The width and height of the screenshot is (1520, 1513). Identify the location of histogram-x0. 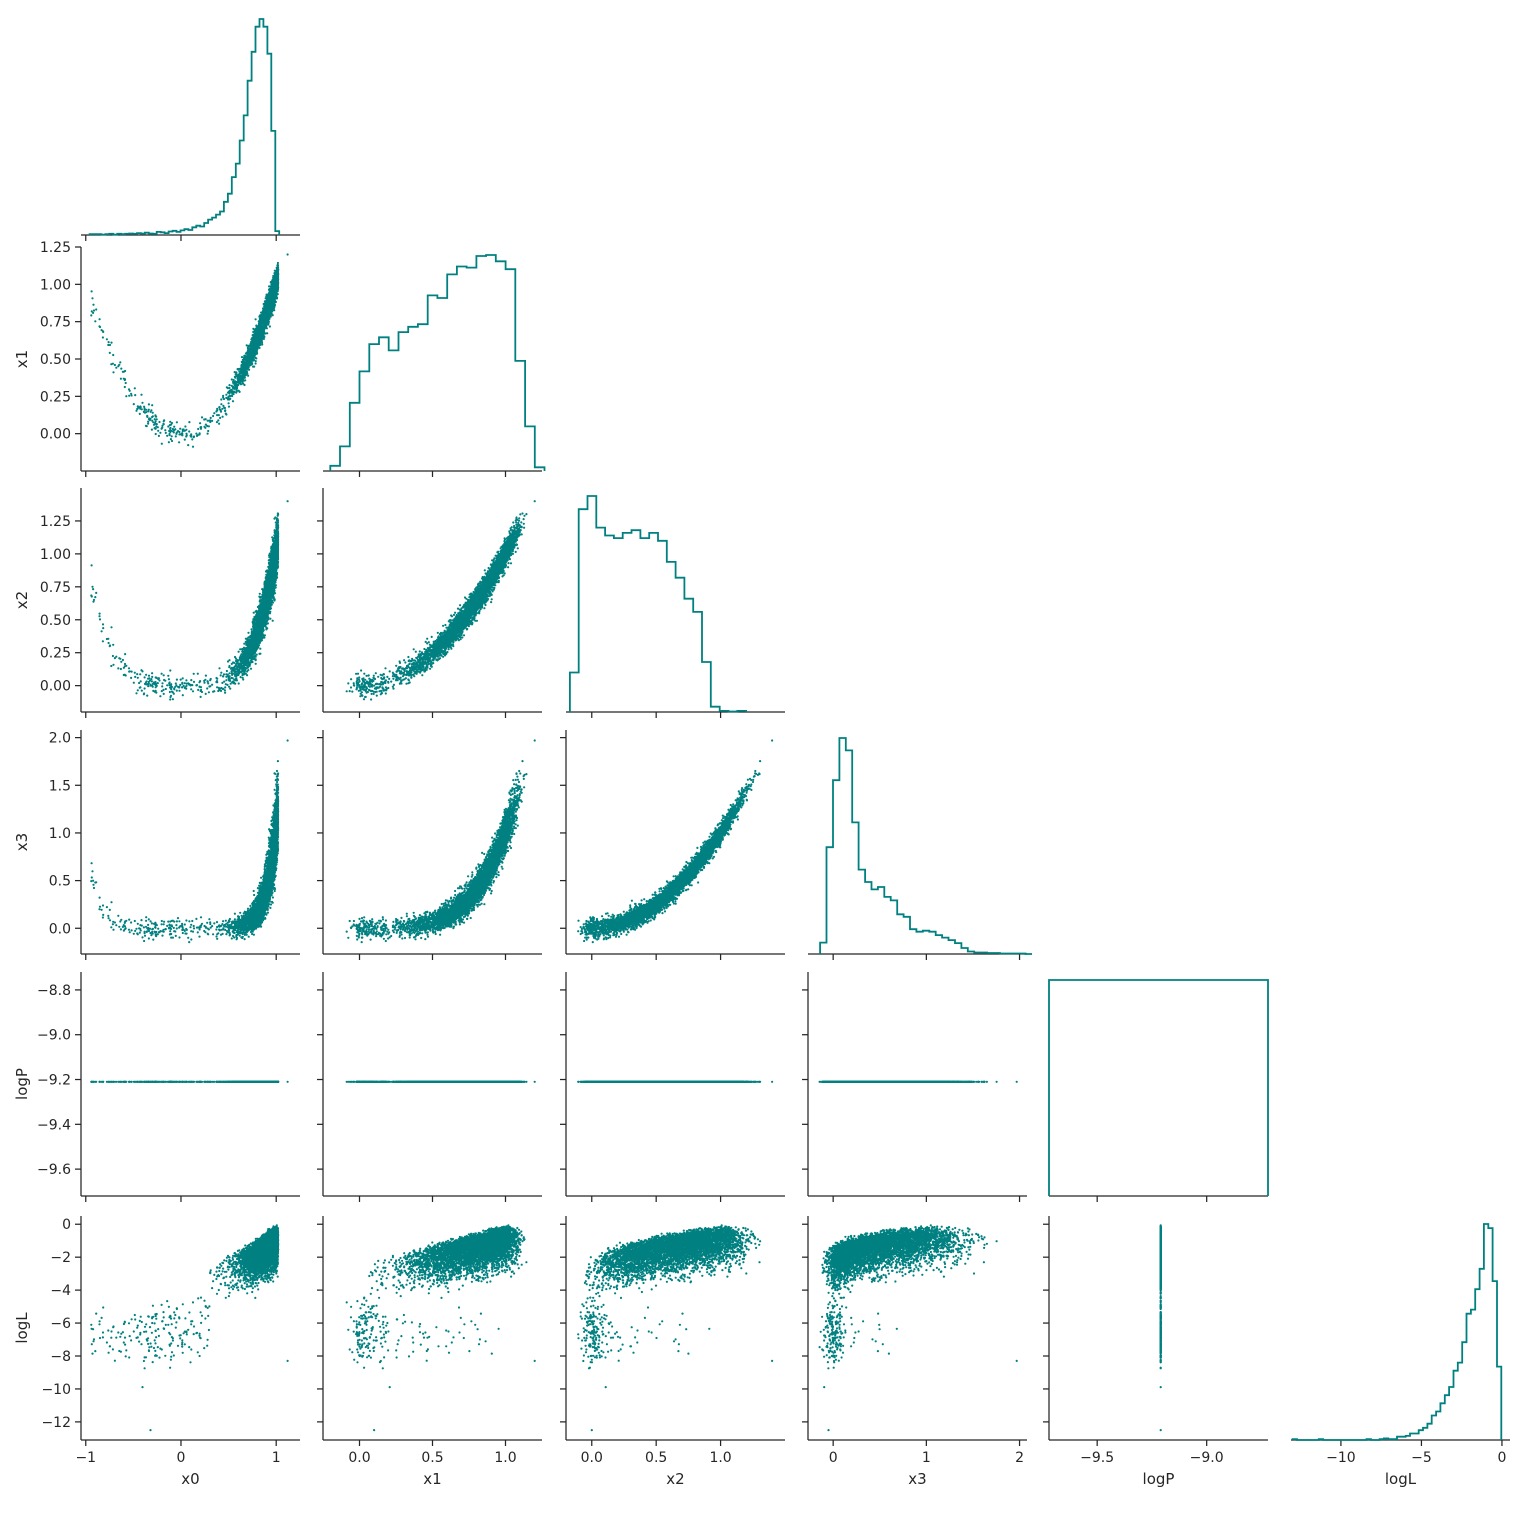
(185, 127).